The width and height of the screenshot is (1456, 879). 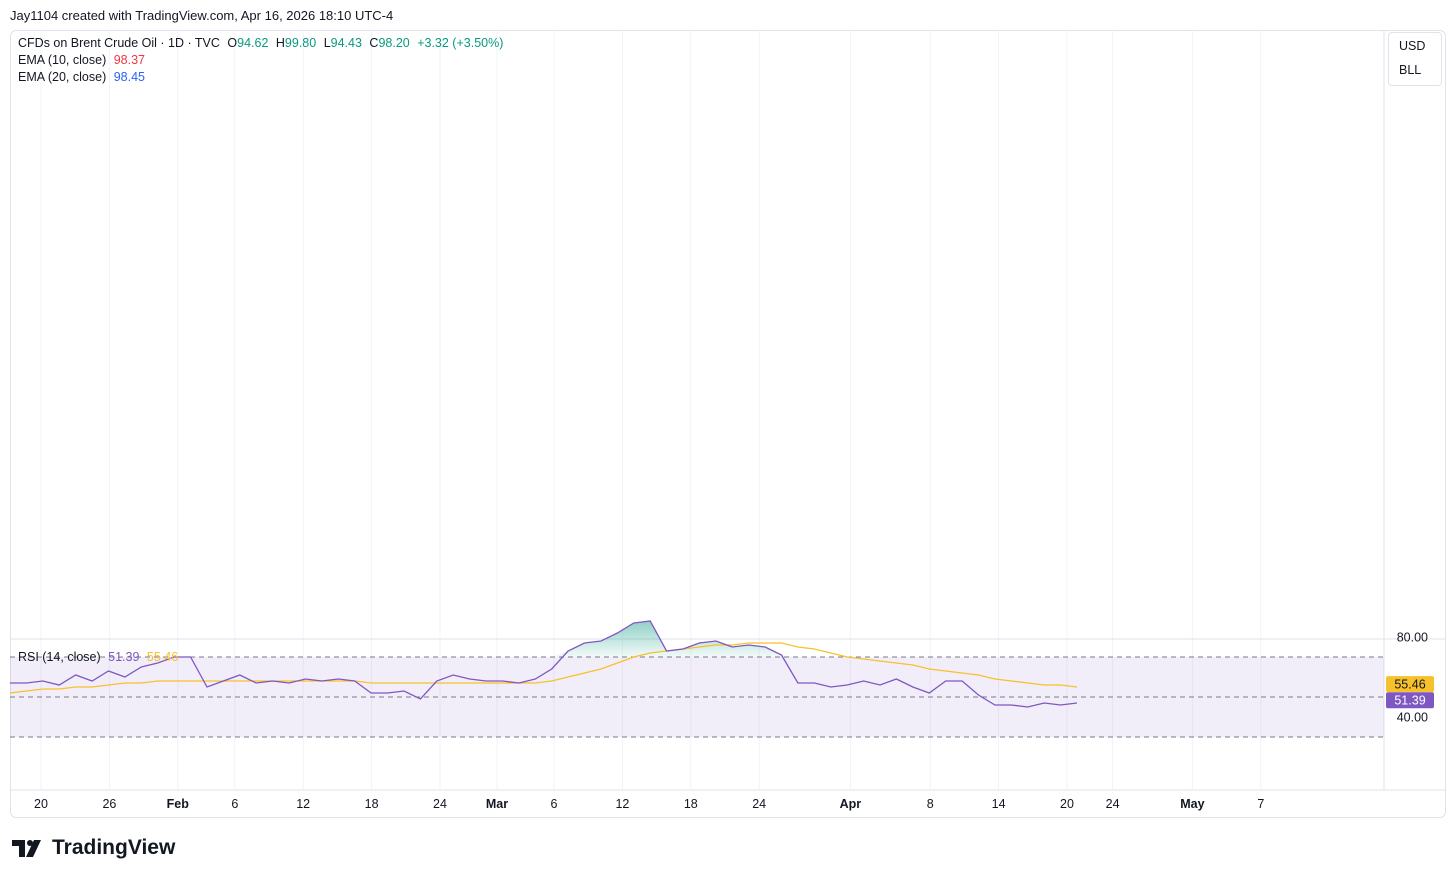 I want to click on tradingview-logo: TradingView, so click(x=93, y=848).